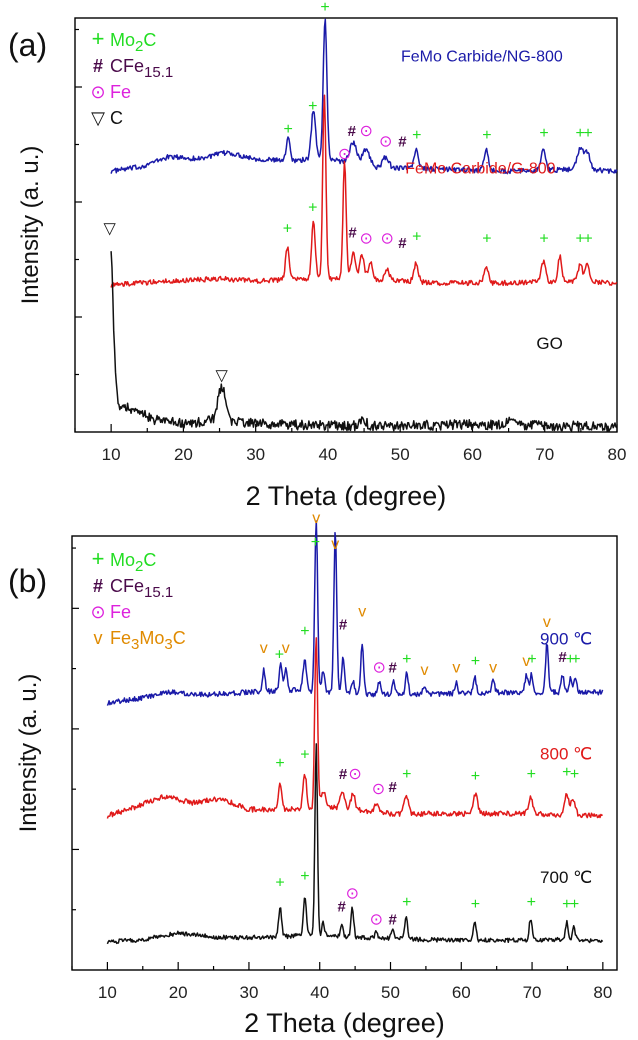 The width and height of the screenshot is (638, 1040). Describe the element at coordinates (566, 639) in the screenshot. I see `series-label: 900 ℃` at that location.